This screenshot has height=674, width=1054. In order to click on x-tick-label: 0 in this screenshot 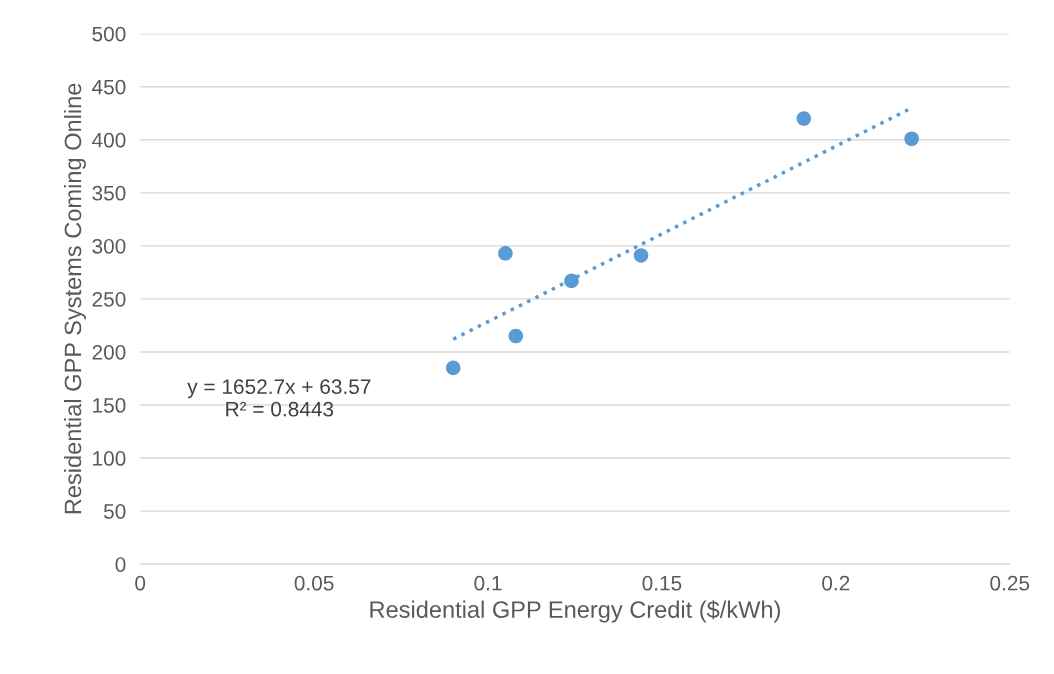, I will do `click(140, 583)`.